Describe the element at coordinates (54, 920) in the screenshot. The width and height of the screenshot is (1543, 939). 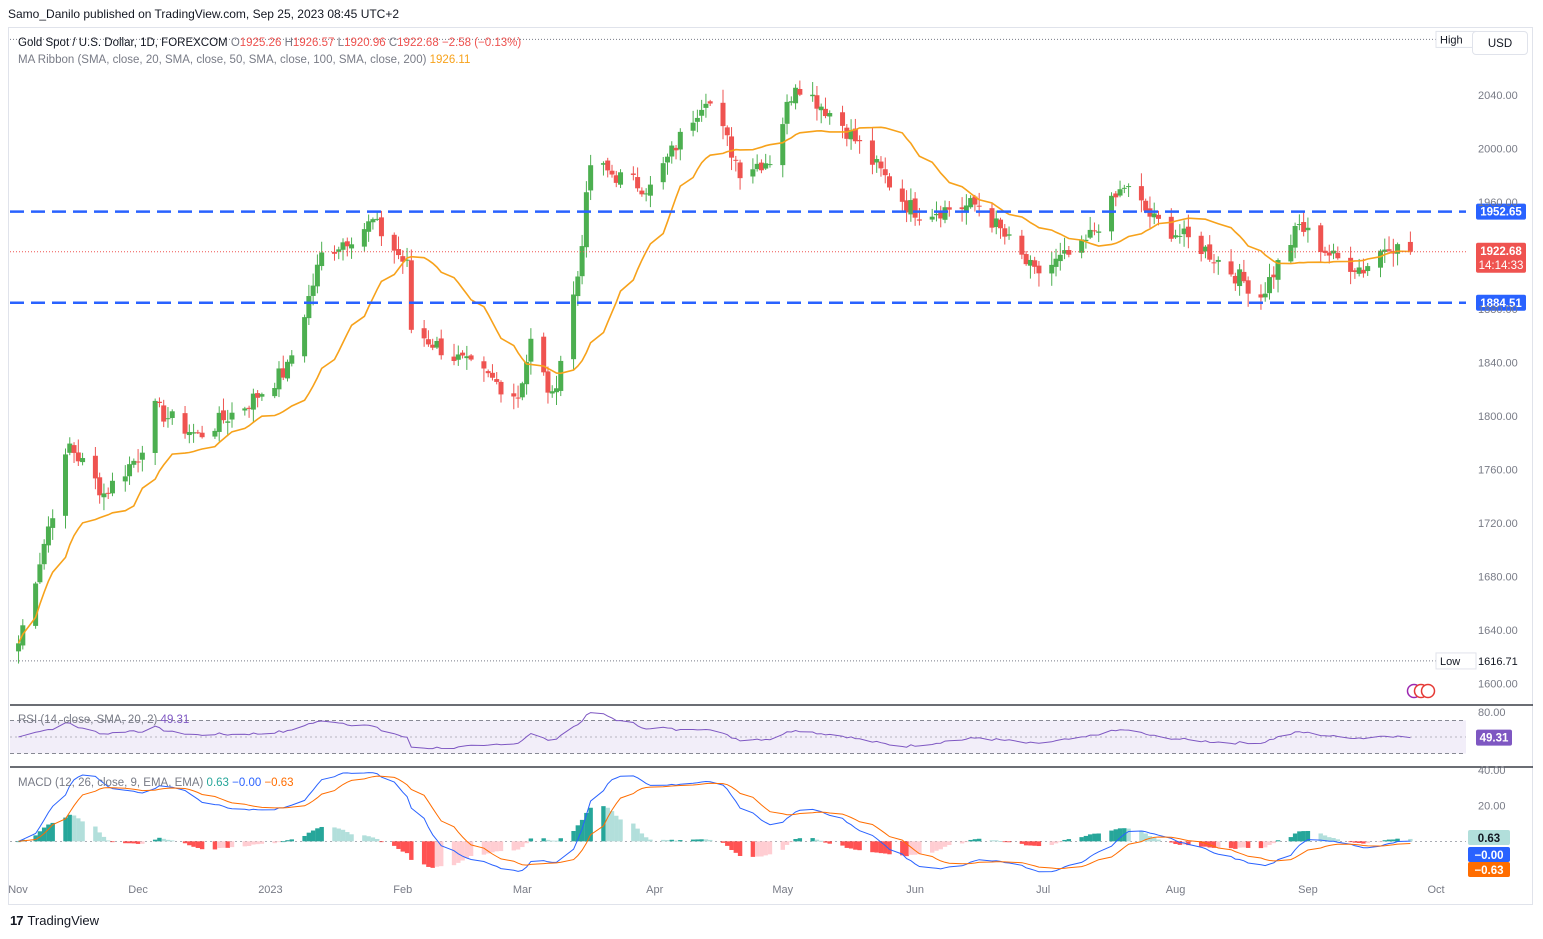
I see `tradingview-logo: 17 TradingView` at that location.